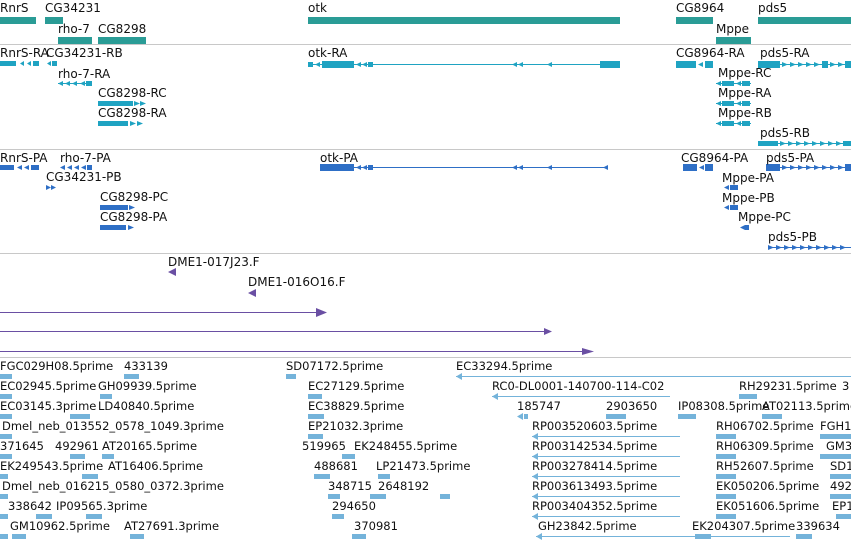 Image resolution: width=851 pixels, height=541 pixels. What do you see at coordinates (122, 103) in the screenshot?
I see `transcript-cg8298-rc` at bounding box center [122, 103].